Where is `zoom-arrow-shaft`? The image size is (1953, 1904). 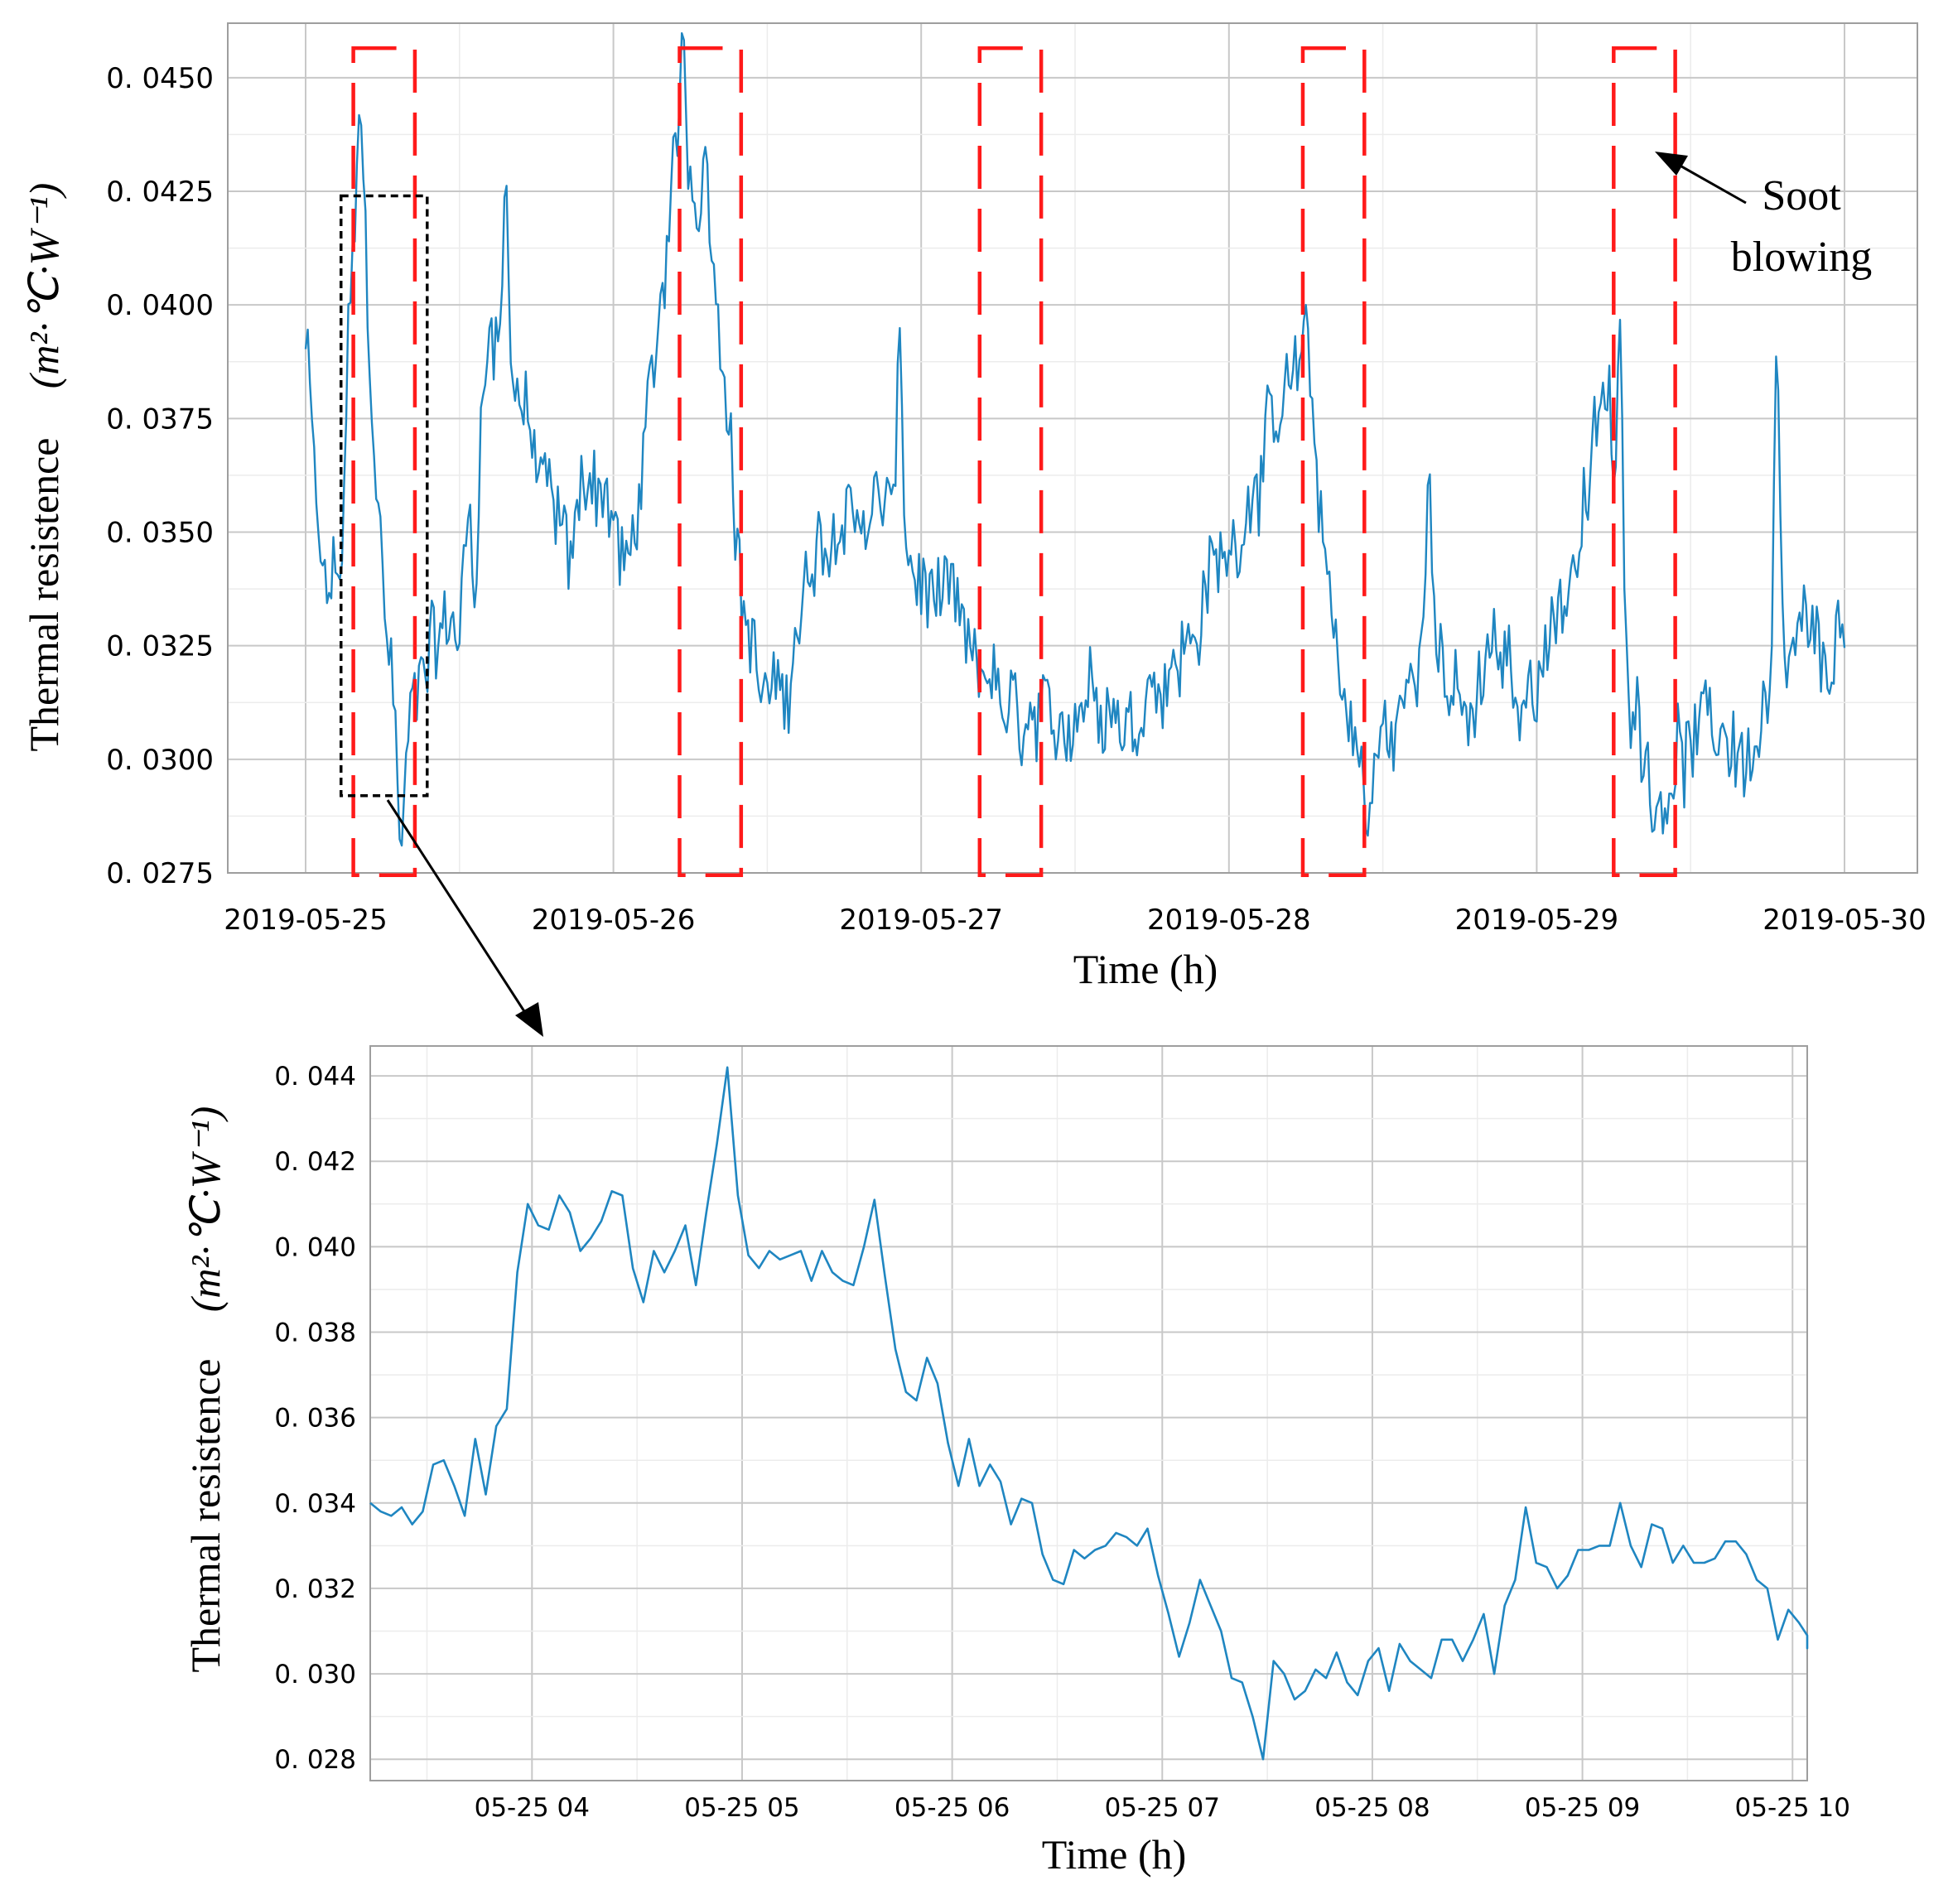 zoom-arrow-shaft is located at coordinates (459, 910).